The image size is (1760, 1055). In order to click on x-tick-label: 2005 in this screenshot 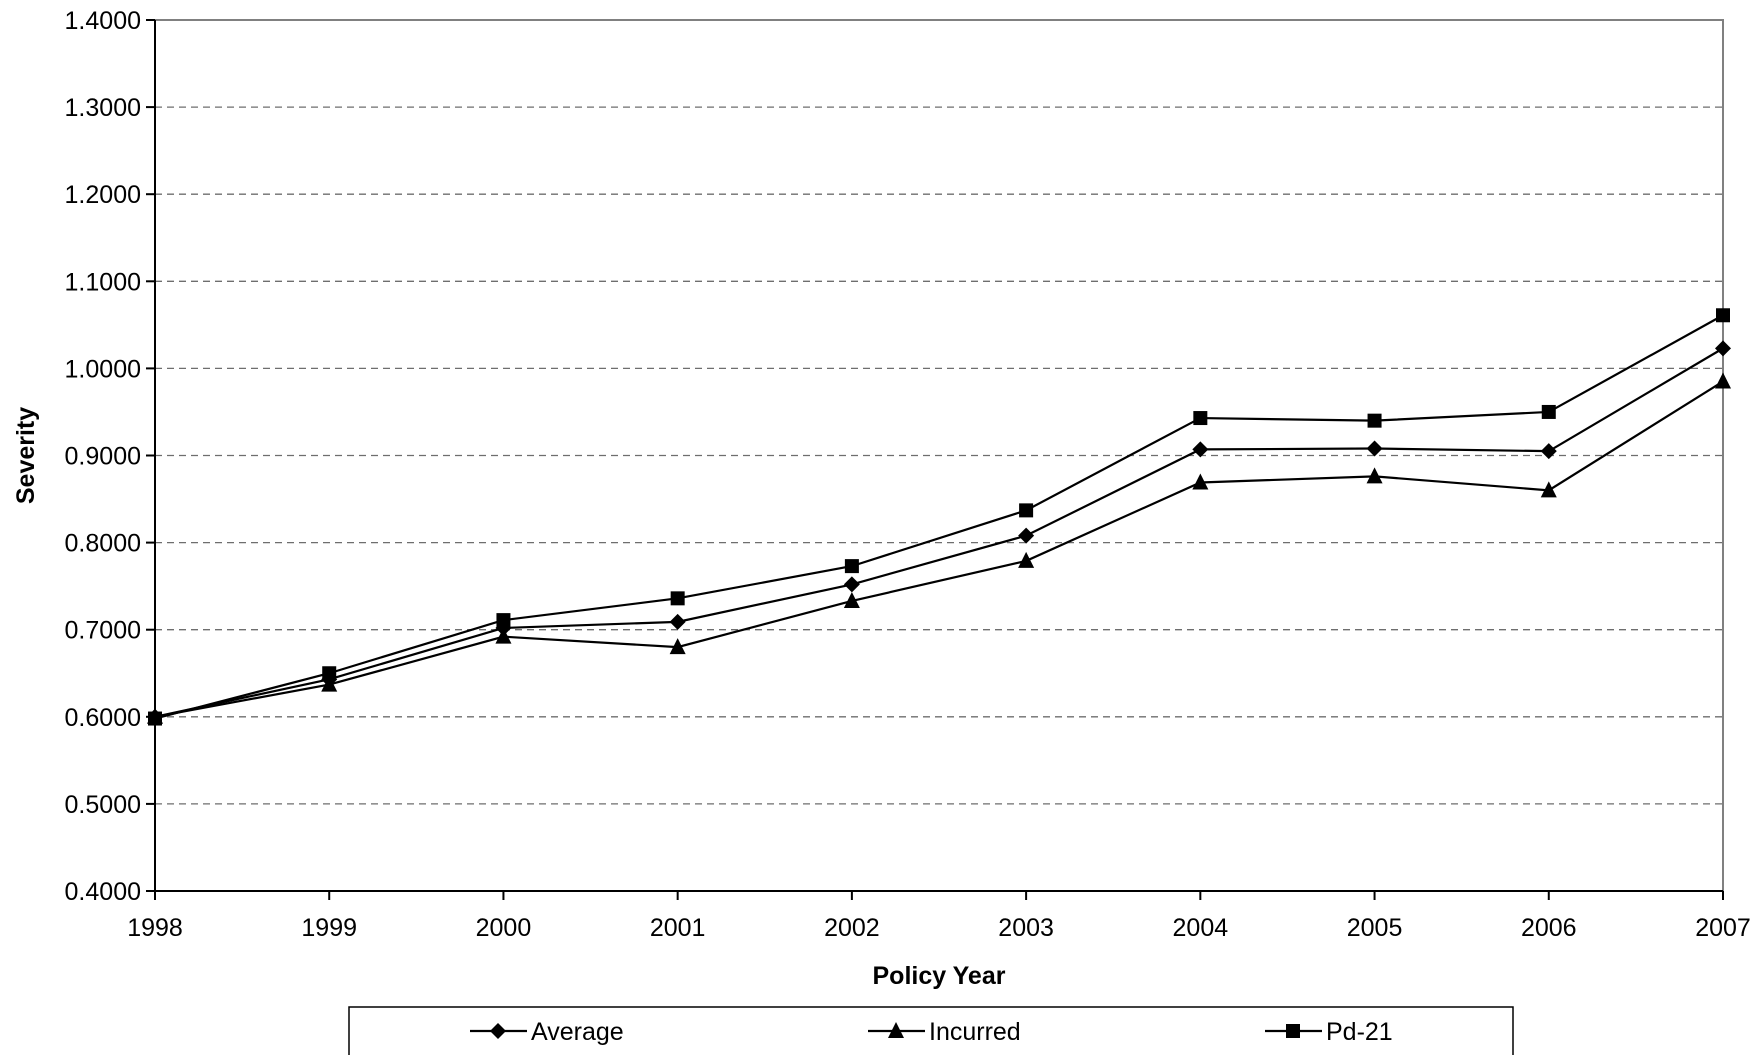, I will do `click(1375, 928)`.